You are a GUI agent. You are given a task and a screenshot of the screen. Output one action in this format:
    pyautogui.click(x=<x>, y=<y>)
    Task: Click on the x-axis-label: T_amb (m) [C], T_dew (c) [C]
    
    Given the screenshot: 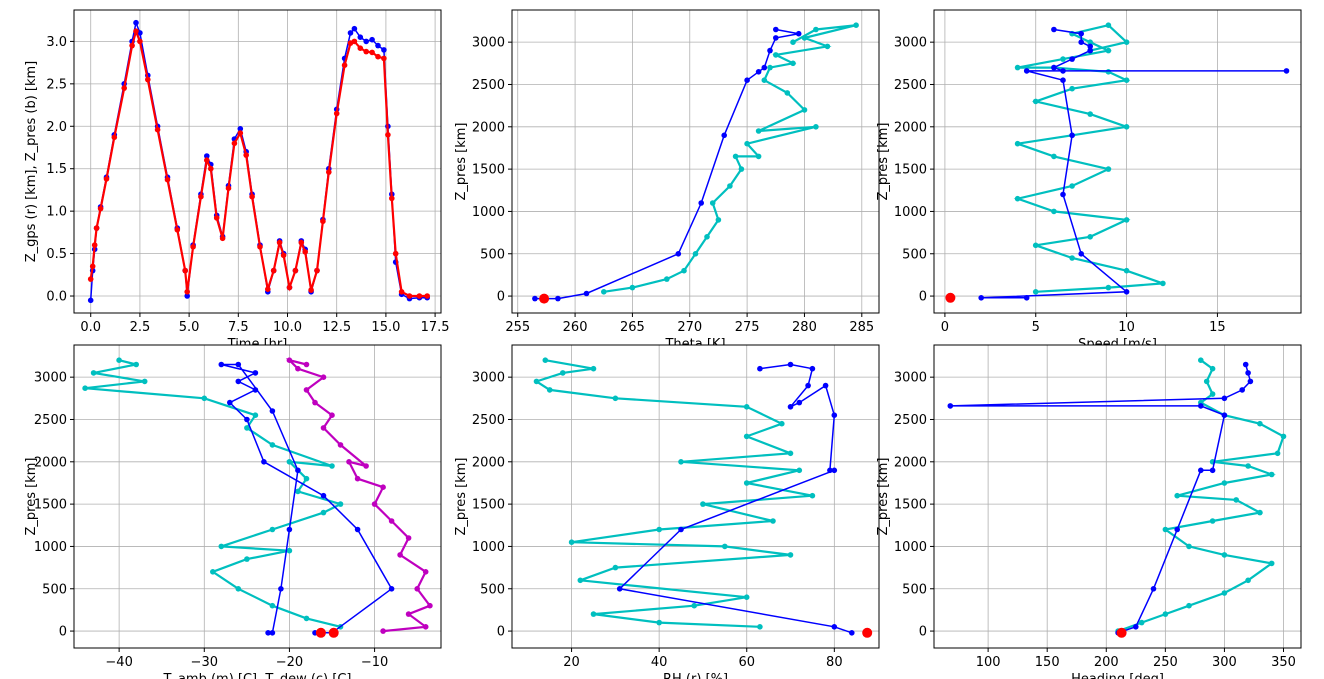 What is the action you would take?
    pyautogui.click(x=257, y=675)
    